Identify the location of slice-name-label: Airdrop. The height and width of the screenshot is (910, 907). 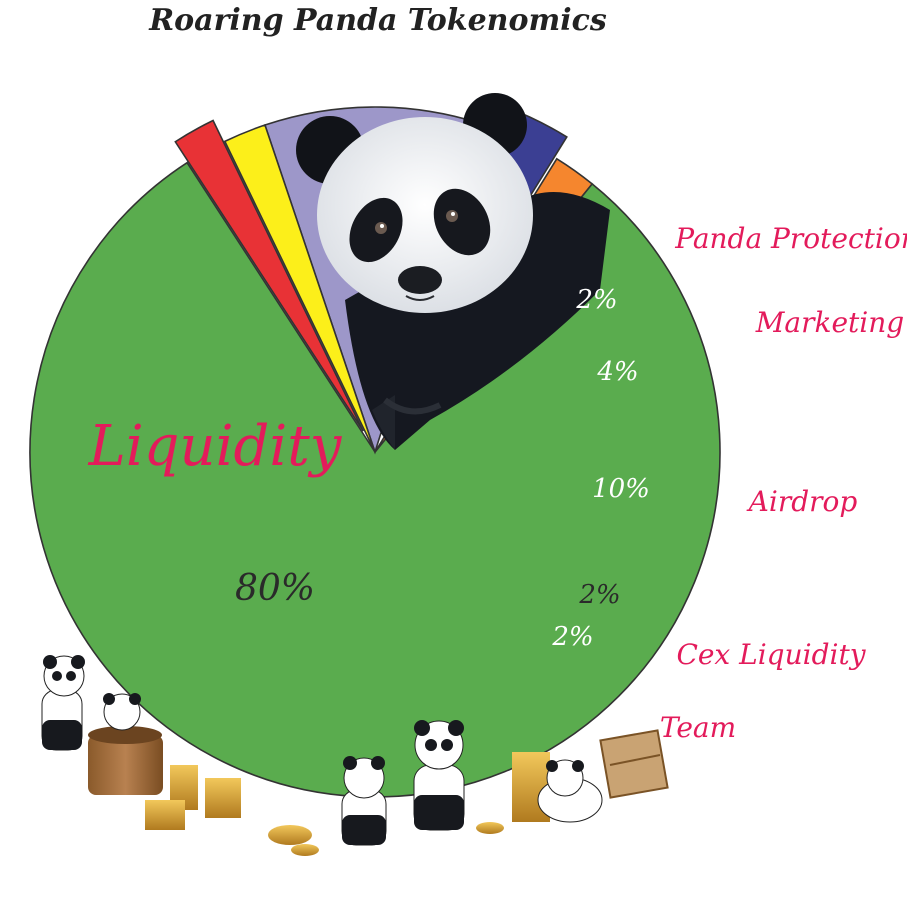
(802, 501).